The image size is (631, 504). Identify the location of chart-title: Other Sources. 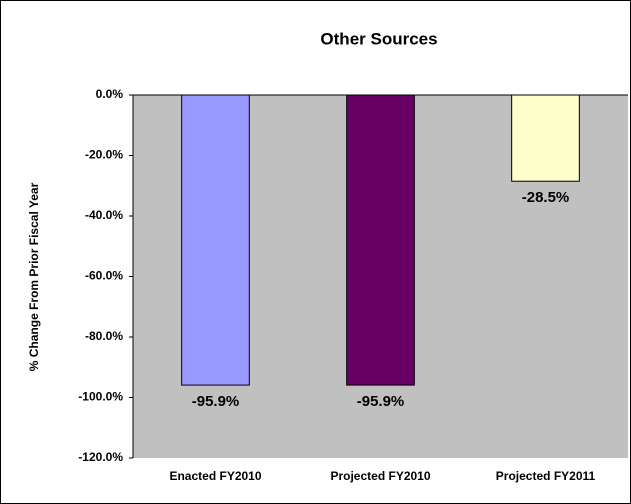
(378, 38).